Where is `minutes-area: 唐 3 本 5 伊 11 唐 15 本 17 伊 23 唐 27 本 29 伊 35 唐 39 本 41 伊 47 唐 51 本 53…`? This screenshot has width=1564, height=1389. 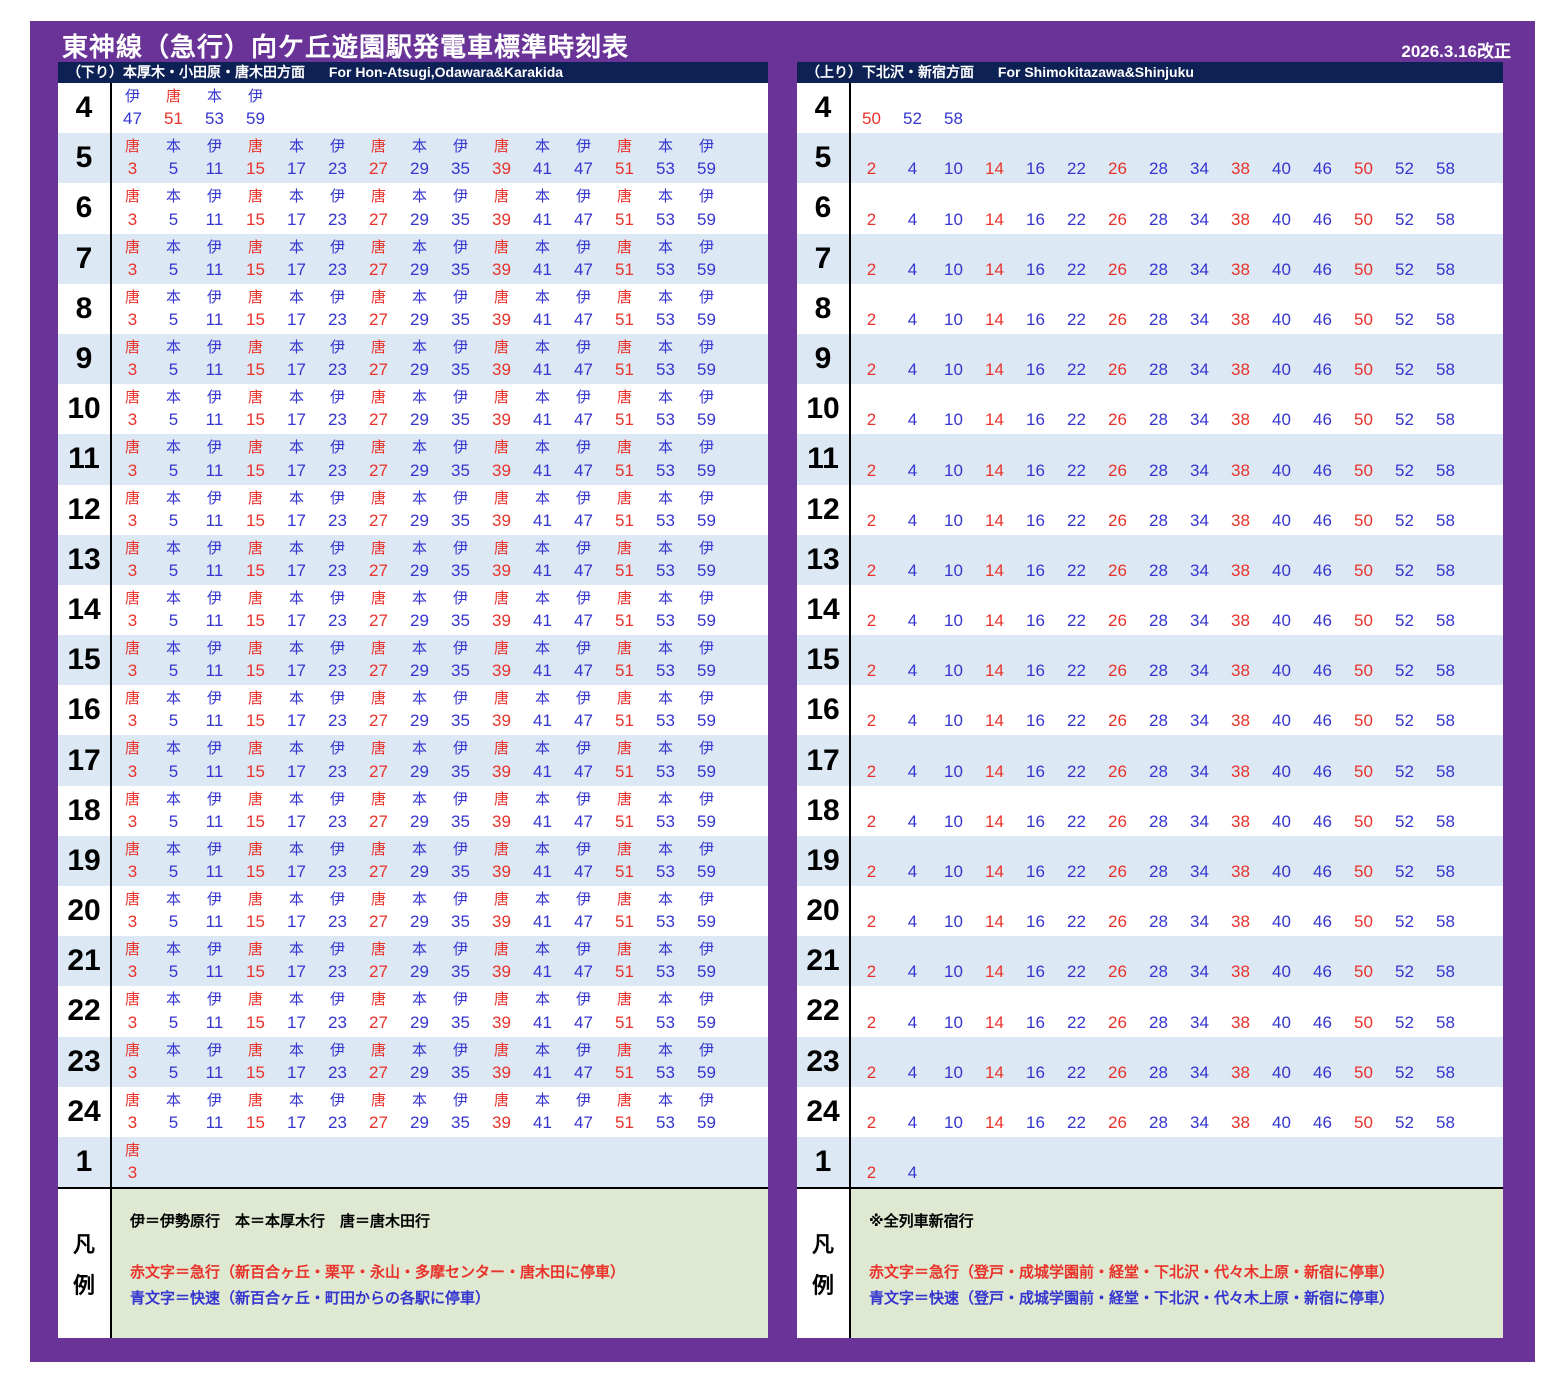
minutes-area: 唐 3 本 5 伊 11 唐 15 本 17 伊 23 唐 27 本 29 伊 35 唐 39 本 41 伊 47 唐 51 本 53… is located at coordinates (440, 510).